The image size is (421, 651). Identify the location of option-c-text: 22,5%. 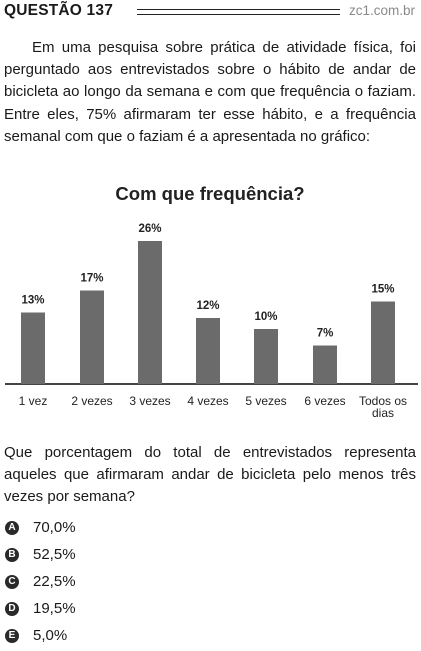
(54, 581).